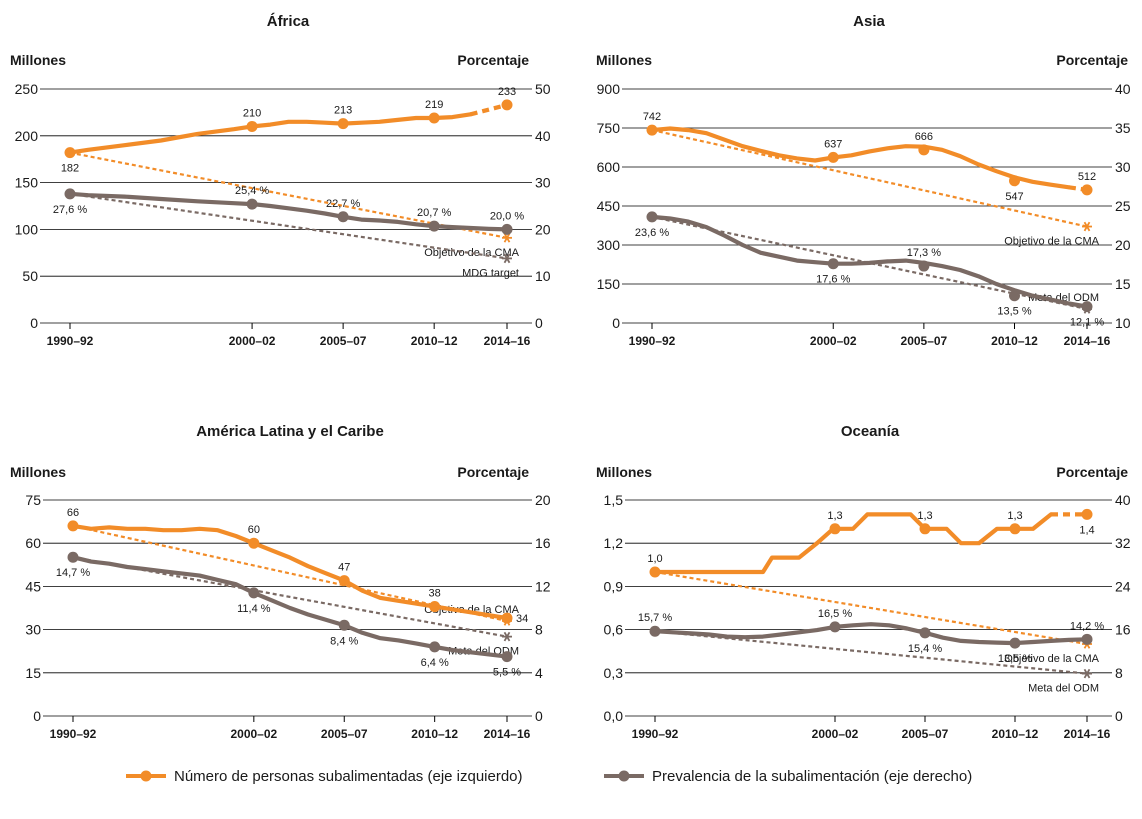  What do you see at coordinates (654, 559) in the screenshot?
I see `data-label: 1,0` at bounding box center [654, 559].